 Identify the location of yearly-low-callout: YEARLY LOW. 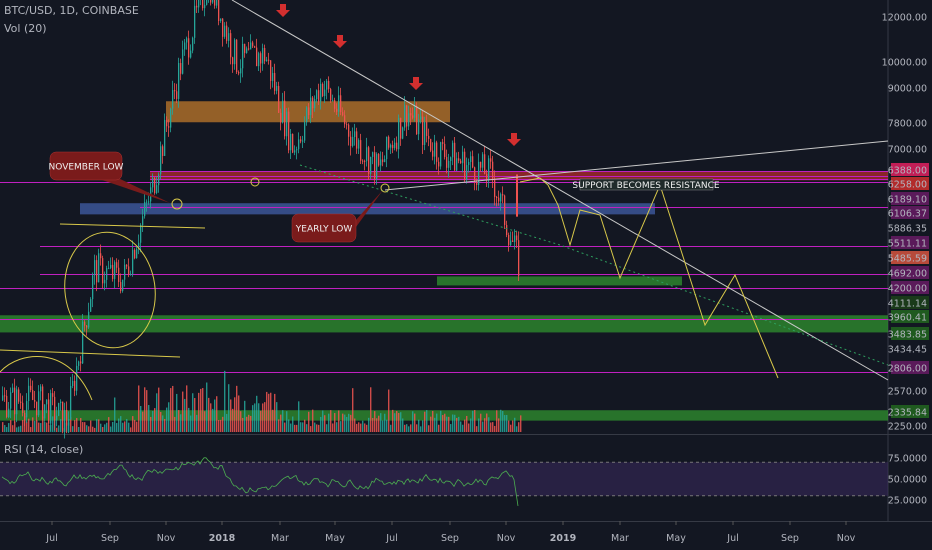
(337, 216).